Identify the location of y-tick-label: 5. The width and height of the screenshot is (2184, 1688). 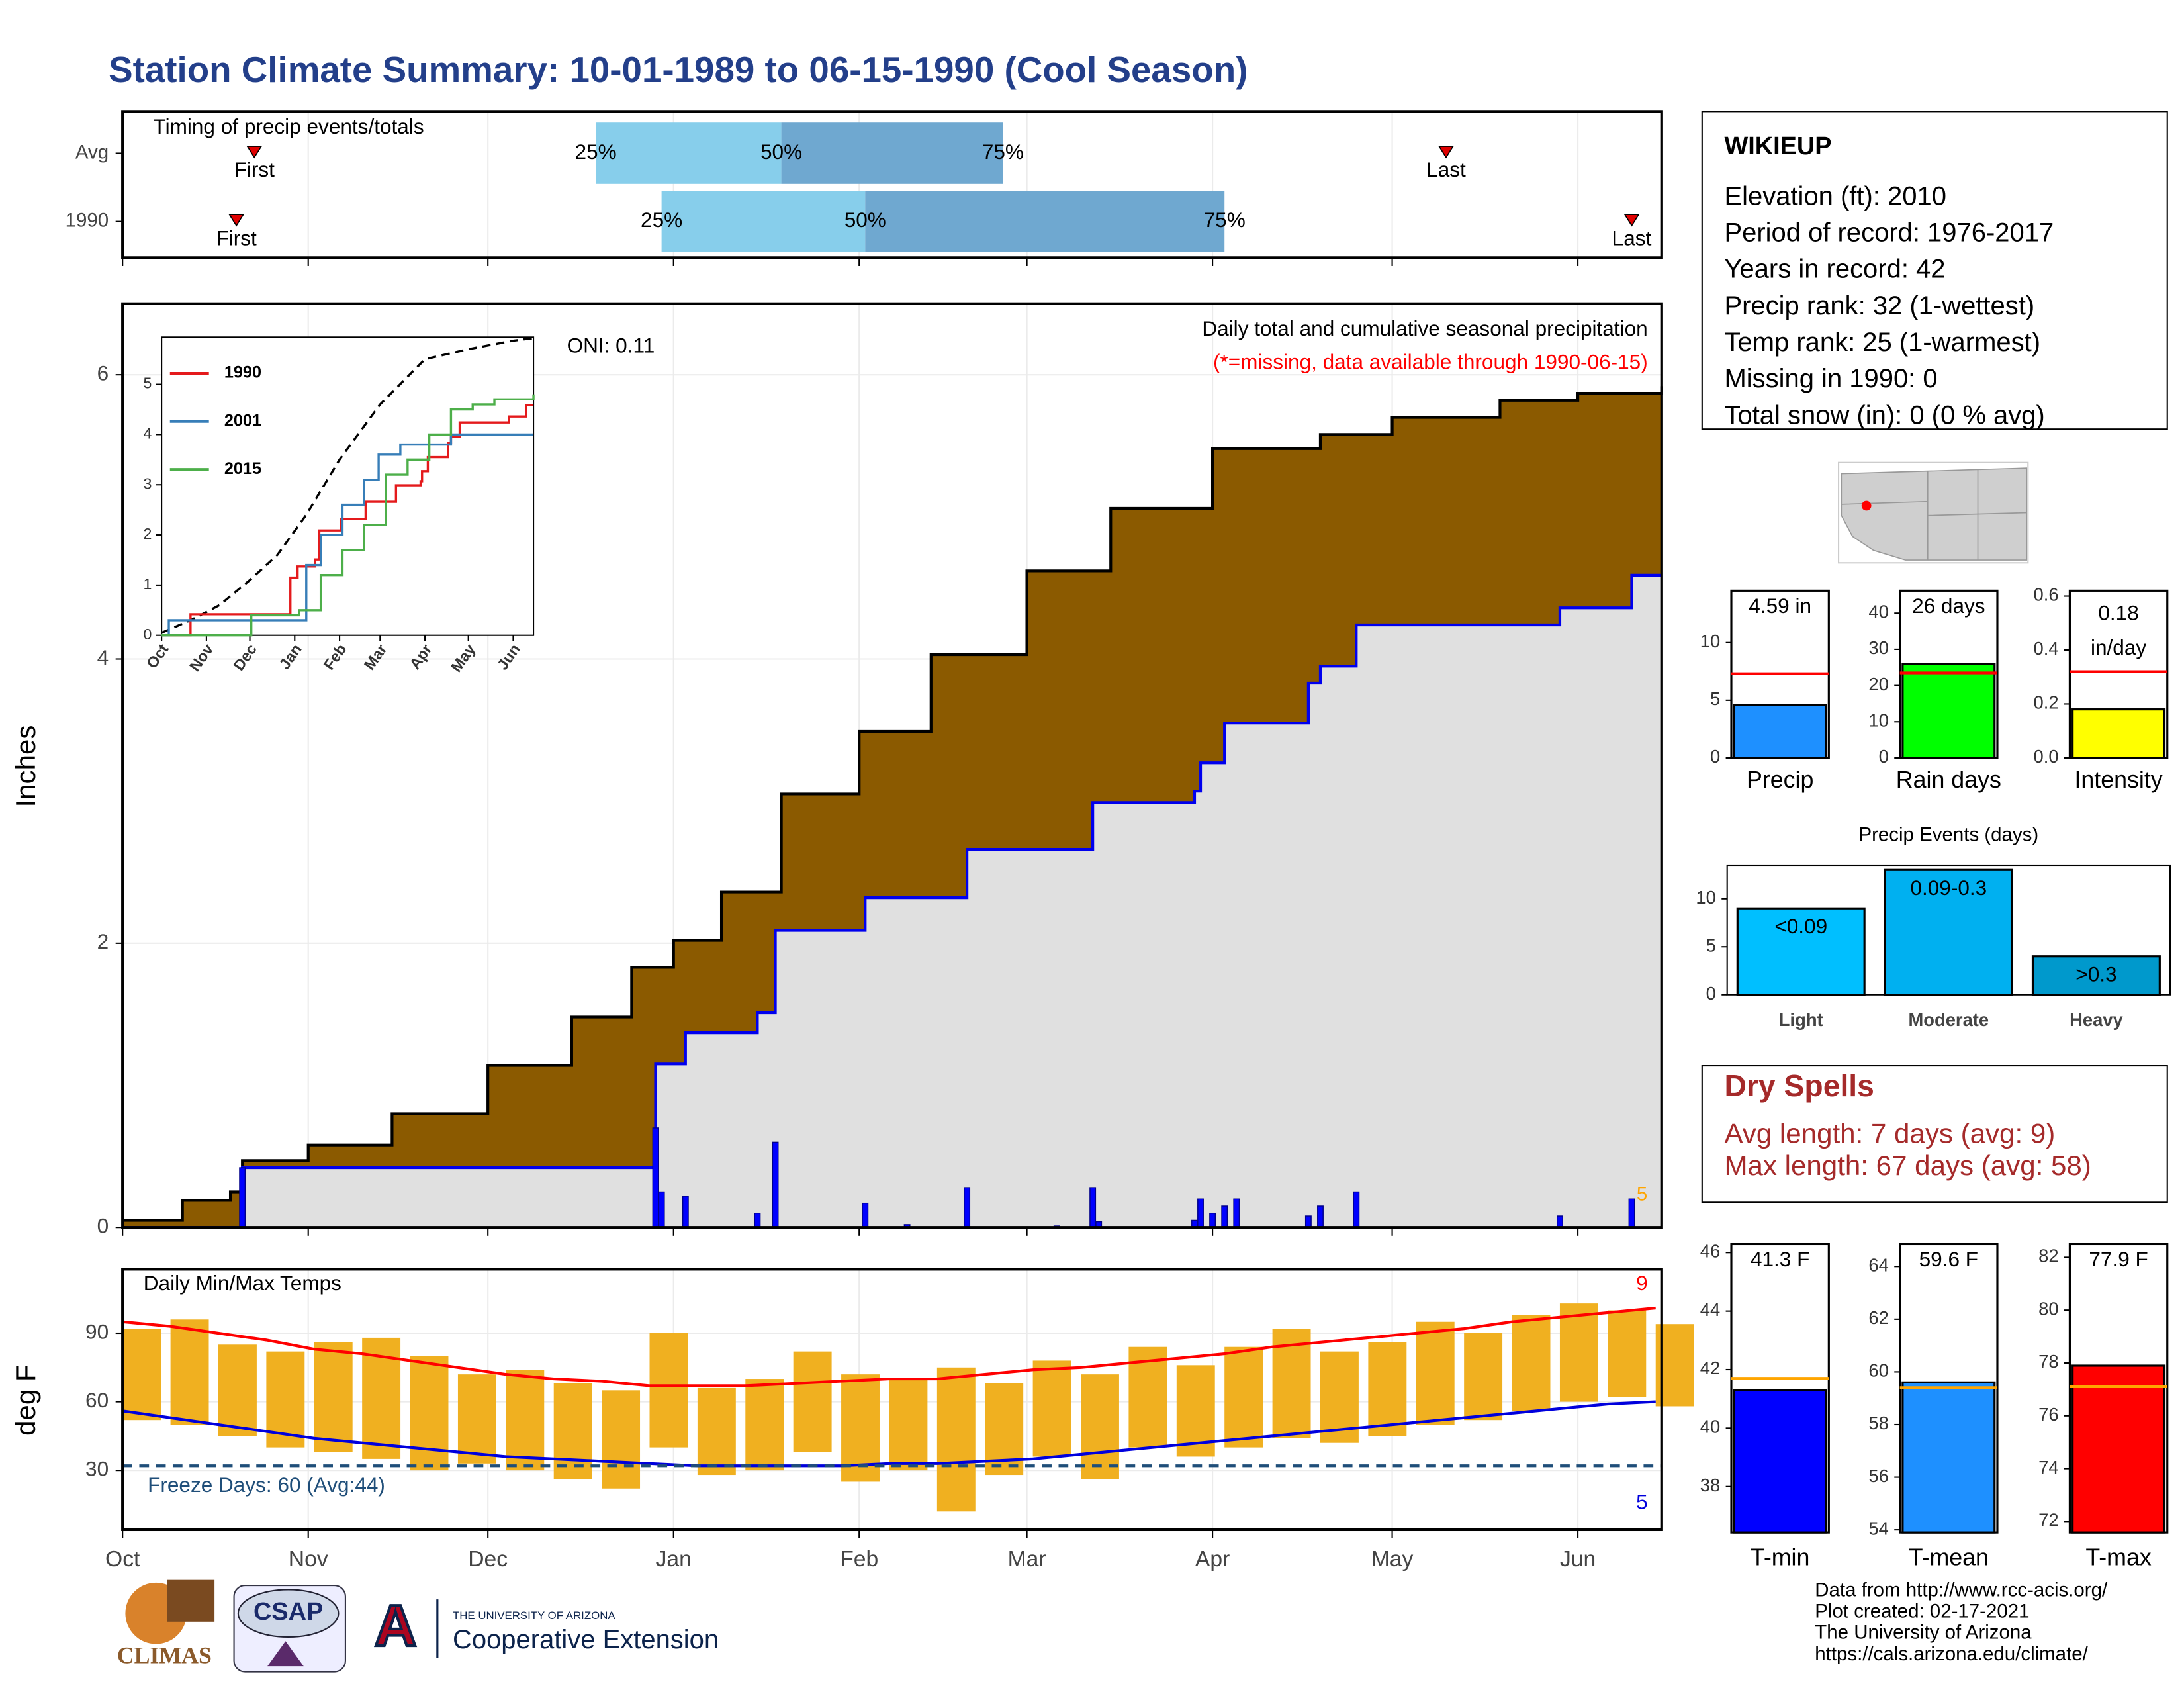
(1711, 945).